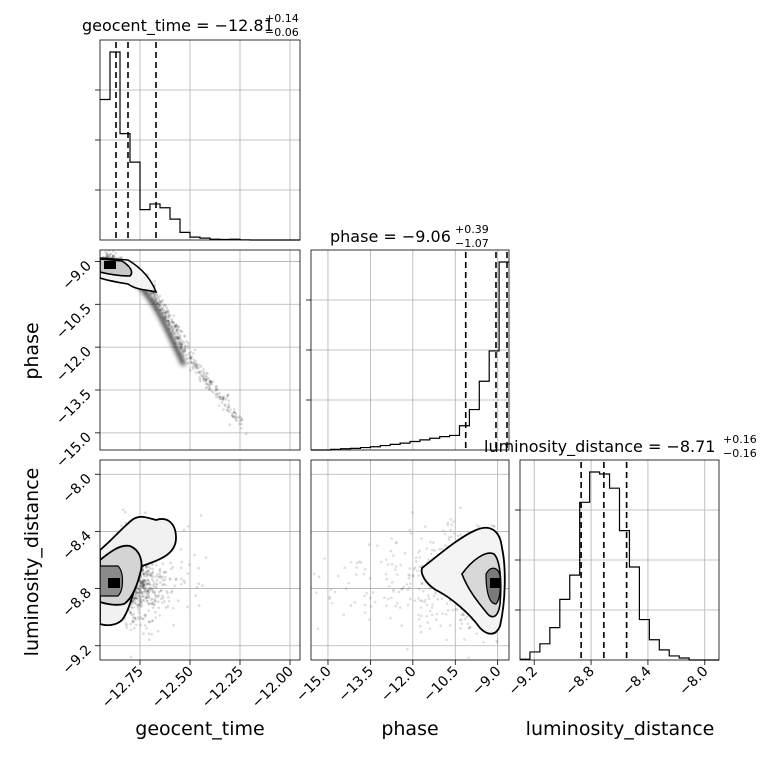 The height and width of the screenshot is (760, 760). Describe the element at coordinates (517, 560) in the screenshot. I see `yticks-hist-luminosity-distance` at that location.